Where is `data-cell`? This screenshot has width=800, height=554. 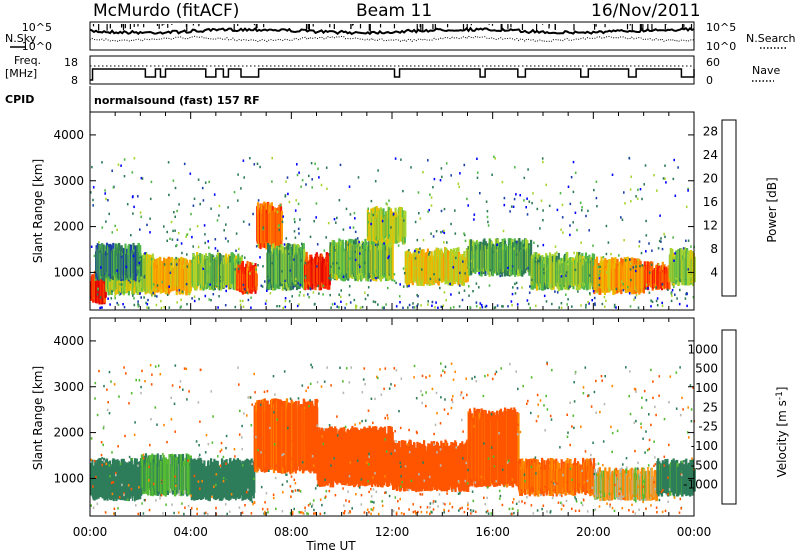
data-cell is located at coordinates (254, 476).